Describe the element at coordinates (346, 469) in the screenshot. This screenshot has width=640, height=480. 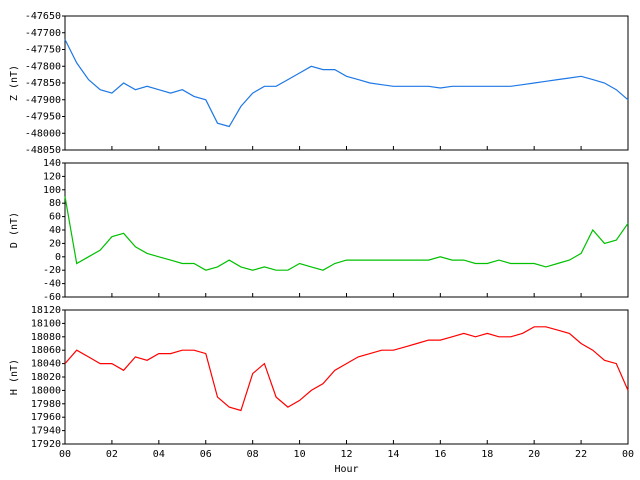
I see `x-axis-label: Hour` at that location.